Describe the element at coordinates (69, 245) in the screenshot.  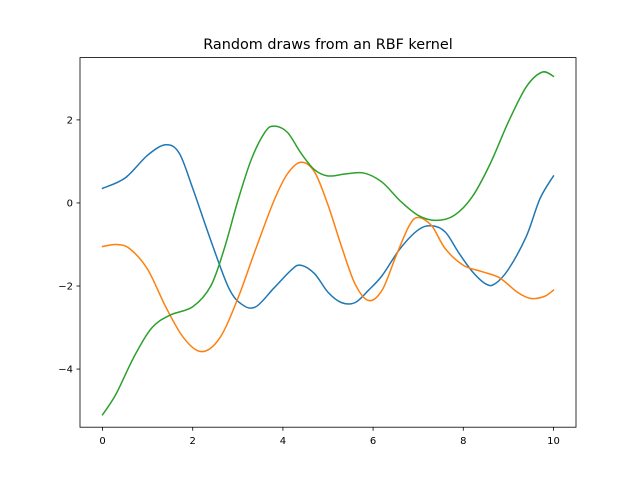
I see `y-axis-ticks: −4 −2 0 2` at that location.